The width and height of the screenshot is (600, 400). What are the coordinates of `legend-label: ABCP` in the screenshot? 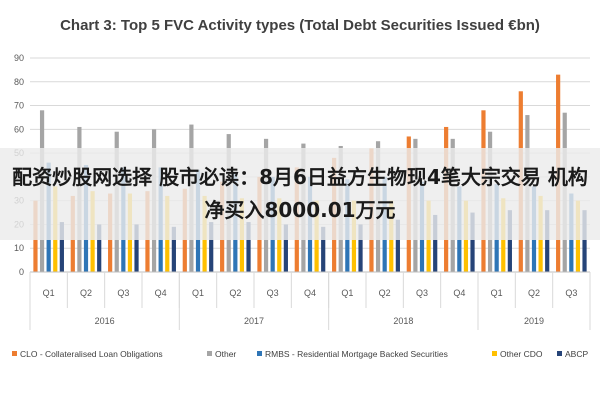 It's located at (576, 354).